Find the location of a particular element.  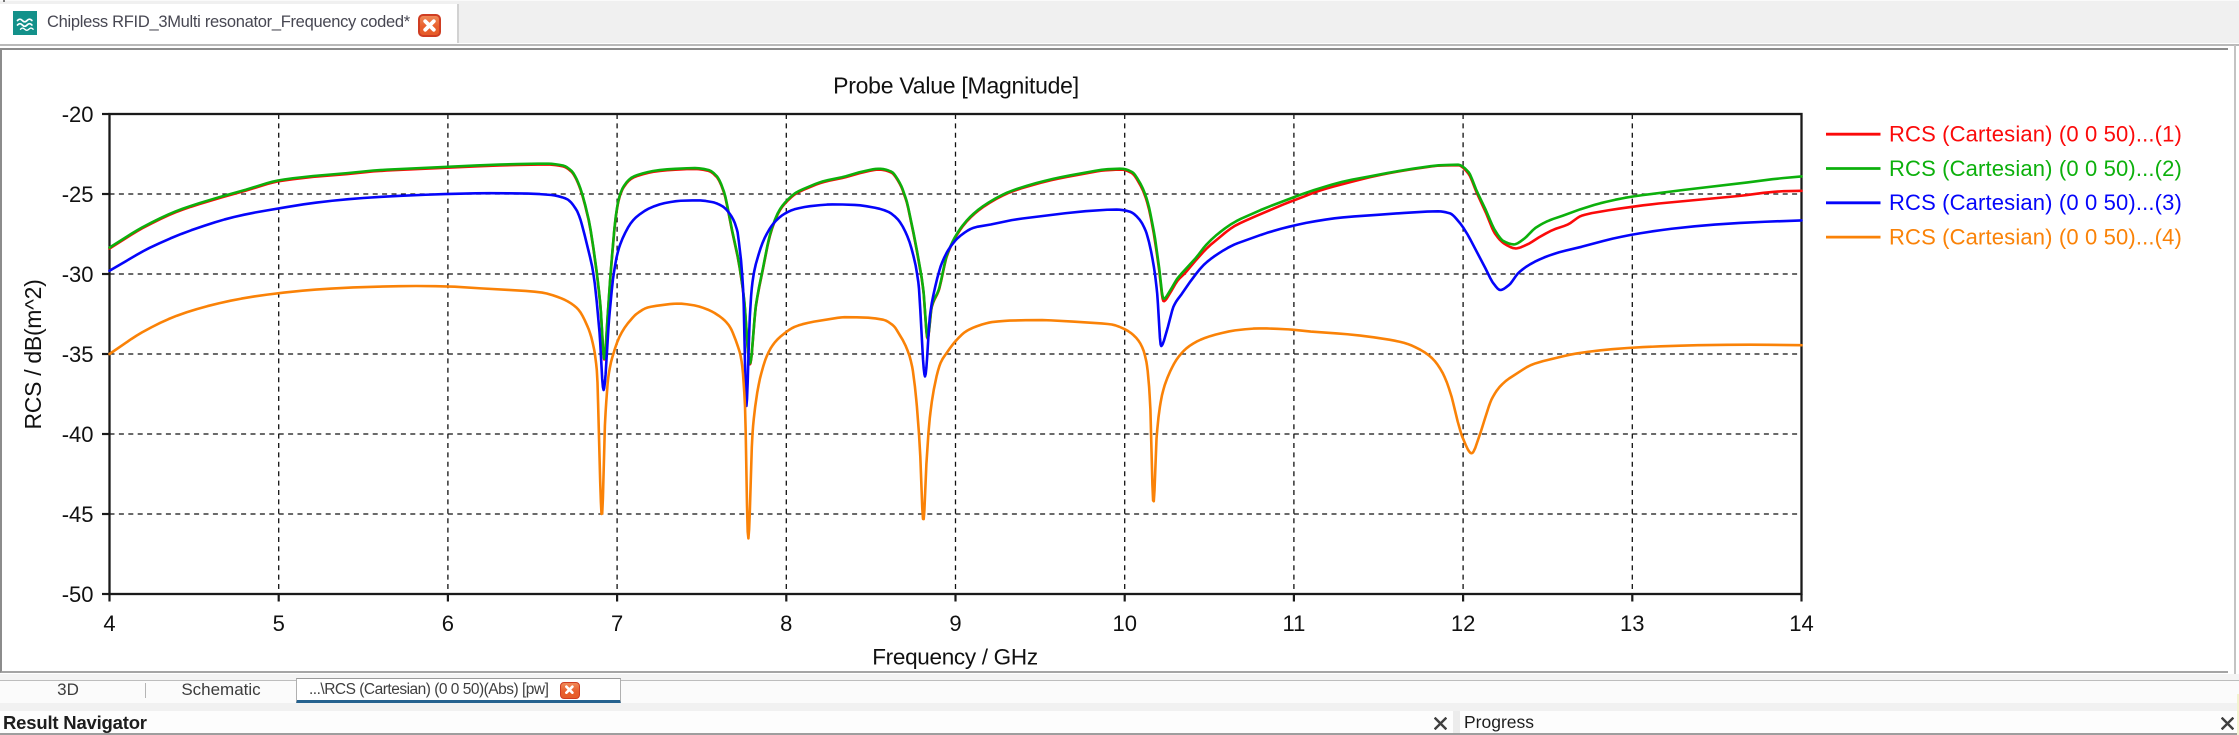

svg-text: RCS (Cartesian) (0 0 50)...(3) is located at coordinates (2035, 202).